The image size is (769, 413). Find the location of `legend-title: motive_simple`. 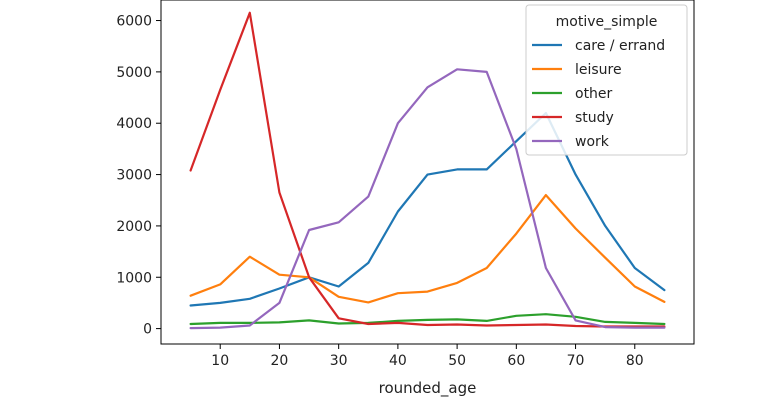

legend-title: motive_simple is located at coordinates (607, 22).